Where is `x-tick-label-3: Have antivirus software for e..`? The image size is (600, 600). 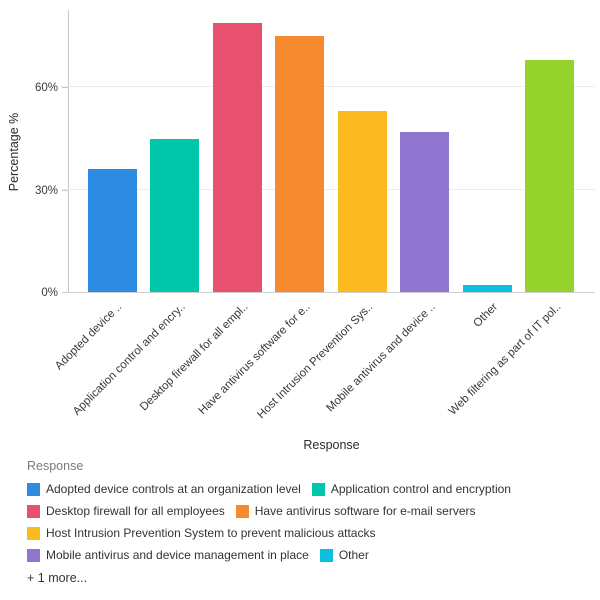
x-tick-label-3: Have antivirus software for e.. is located at coordinates (254, 359).